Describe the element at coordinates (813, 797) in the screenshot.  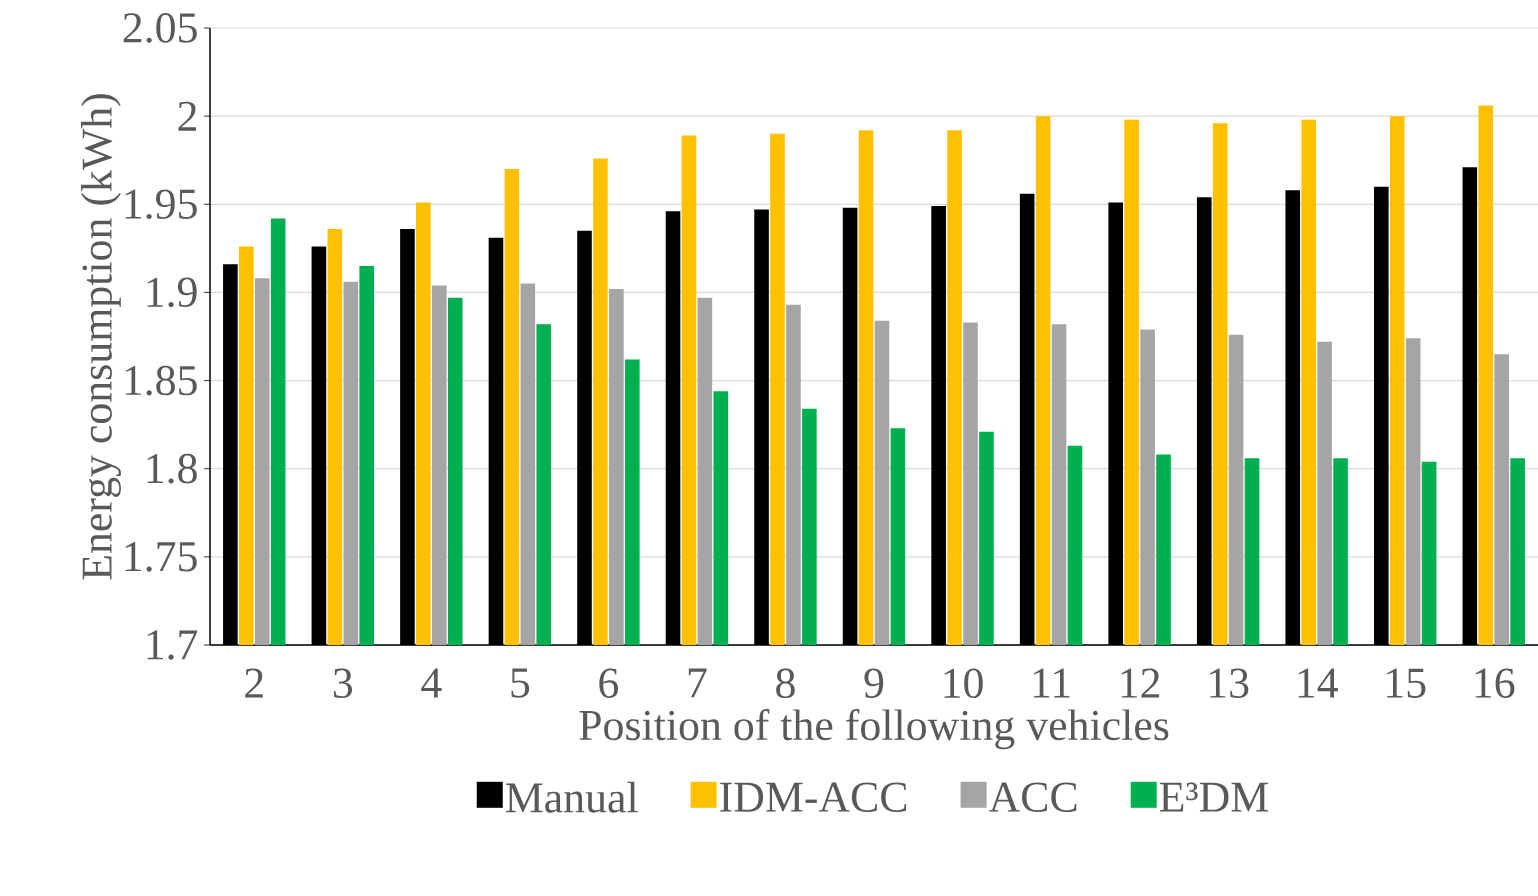
I see `legend-label: IDM-ACC` at that location.